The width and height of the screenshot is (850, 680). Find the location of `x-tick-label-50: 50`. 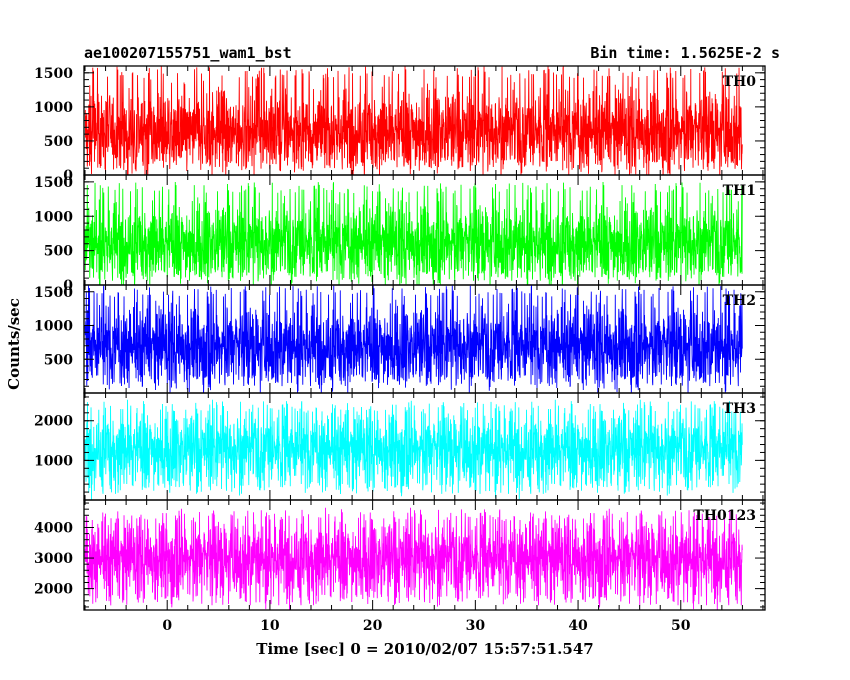

x-tick-label-50: 50 is located at coordinates (681, 626).